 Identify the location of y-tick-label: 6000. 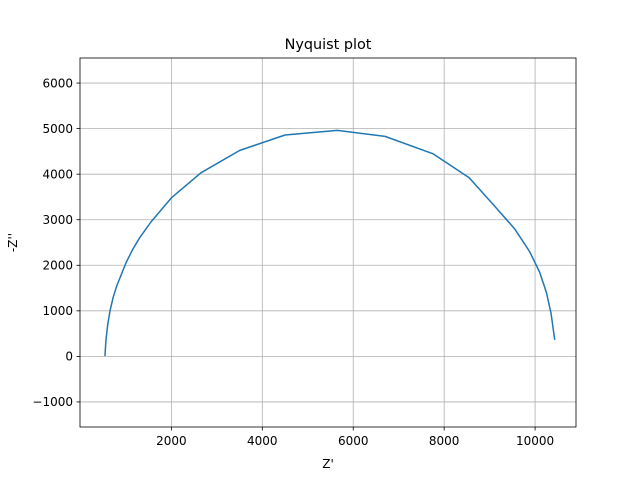
(57, 83).